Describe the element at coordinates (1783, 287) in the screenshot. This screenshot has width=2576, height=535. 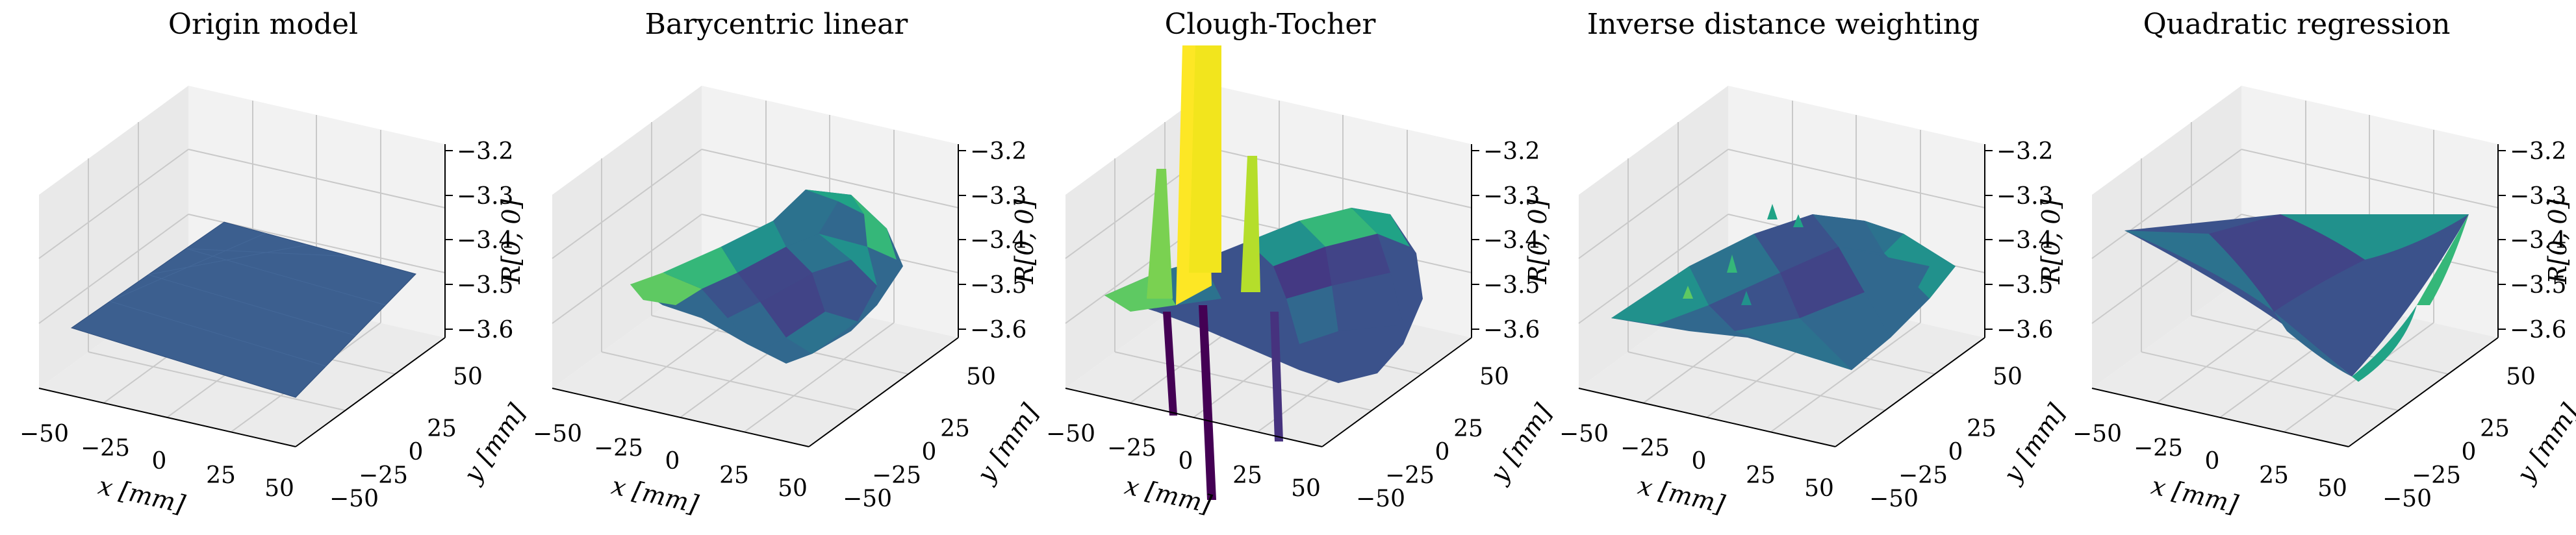
I see `surface-idw` at that location.